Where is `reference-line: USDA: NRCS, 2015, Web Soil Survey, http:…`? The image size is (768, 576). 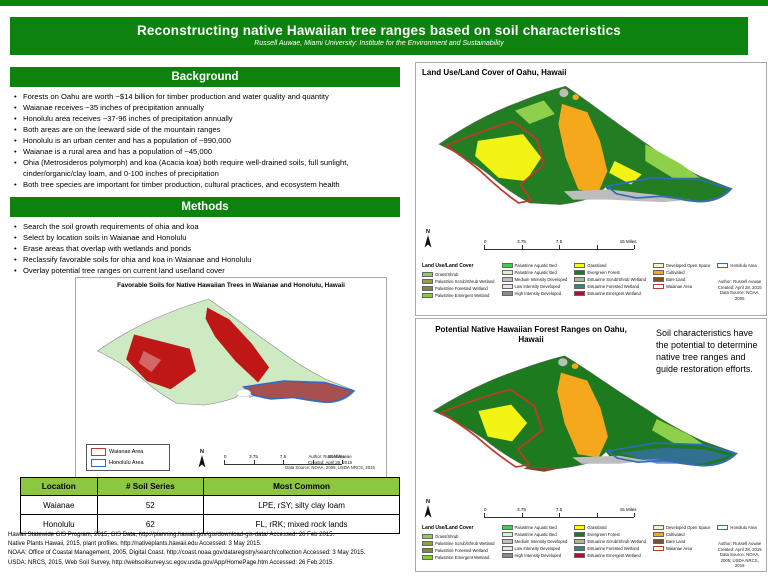 reference-line: USDA: NRCS, 2015, Web Soil Survey, http:… is located at coordinates (171, 562).